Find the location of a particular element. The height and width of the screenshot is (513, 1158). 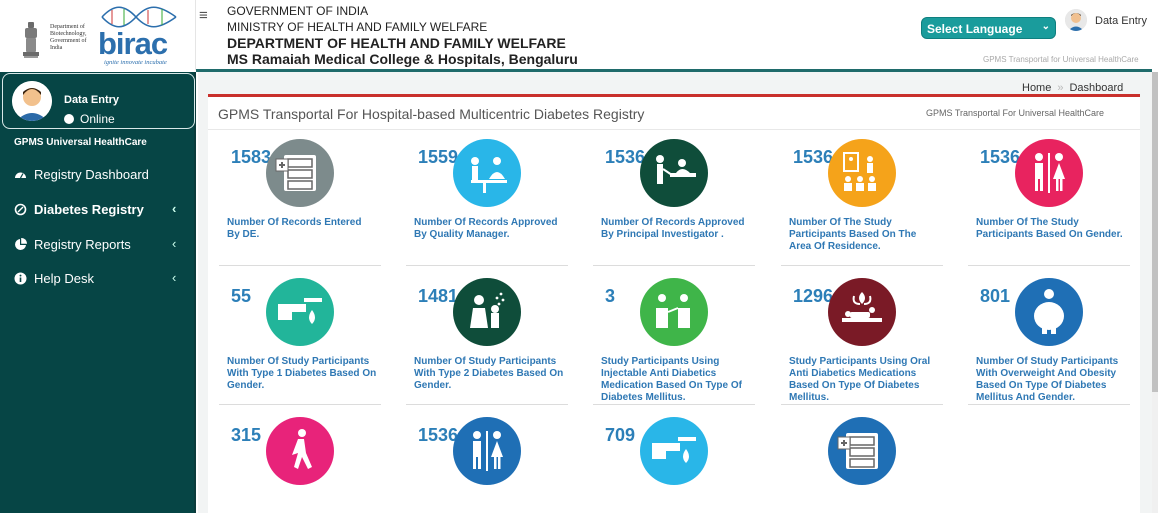

header-line-1: GOVERNMENT OF INDIA is located at coordinates (298, 11).